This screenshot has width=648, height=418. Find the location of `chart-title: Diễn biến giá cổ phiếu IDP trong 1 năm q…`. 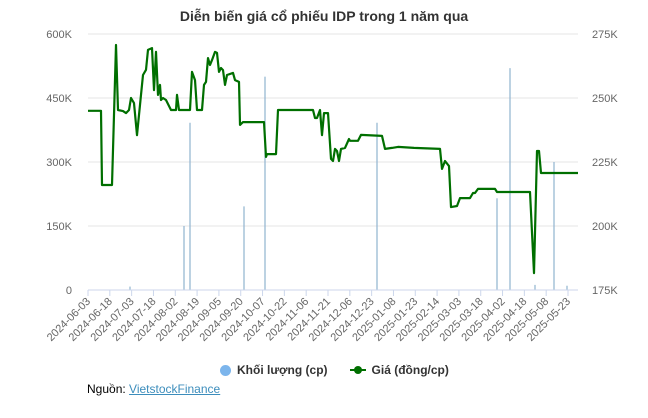

chart-title: Diễn biến giá cổ phiếu IDP trong 1 năm q… is located at coordinates (324, 16).